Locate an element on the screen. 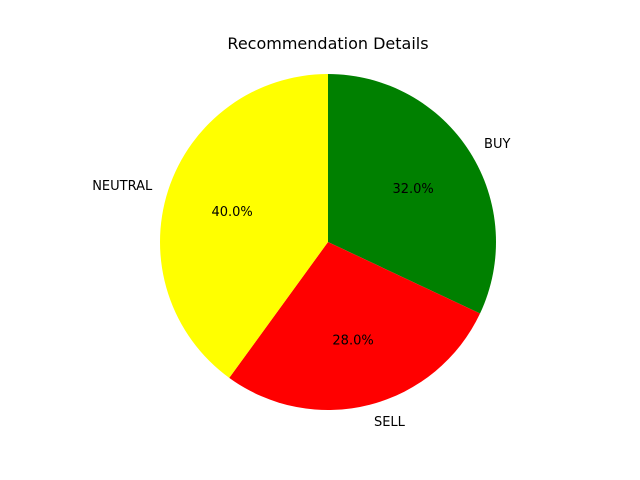 Image resolution: width=640 pixels, height=480 pixels. pie-slice-sell is located at coordinates (355, 326).